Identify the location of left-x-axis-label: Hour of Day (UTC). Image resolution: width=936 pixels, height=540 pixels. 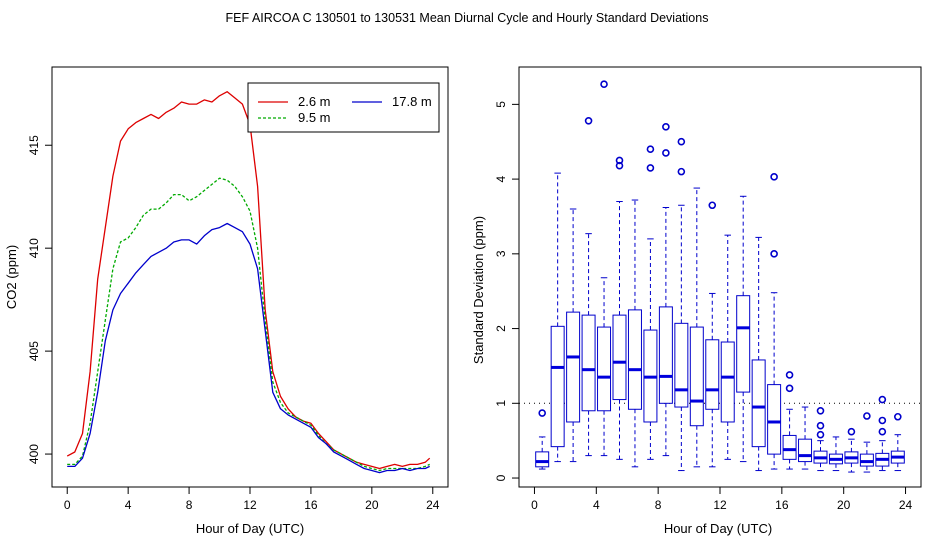
(250, 528).